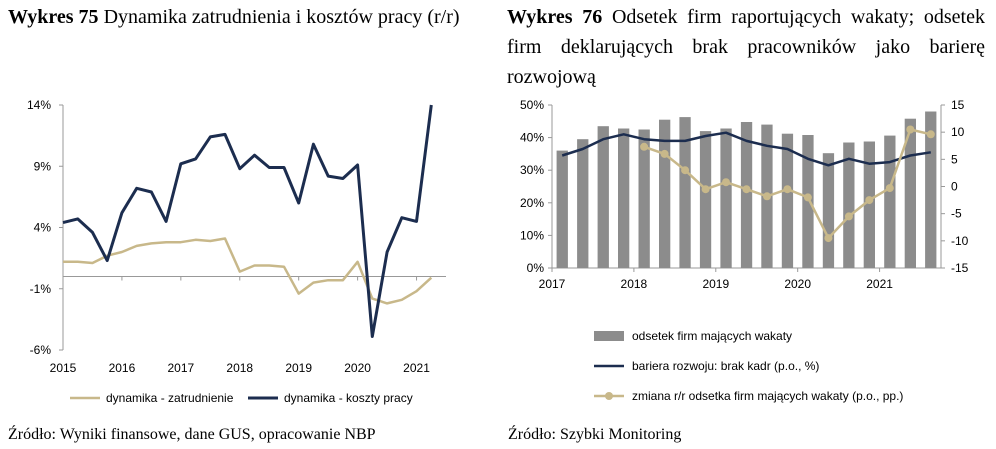  What do you see at coordinates (532, 203) in the screenshot?
I see `chart2-y-left-tick-label: 20%` at bounding box center [532, 203].